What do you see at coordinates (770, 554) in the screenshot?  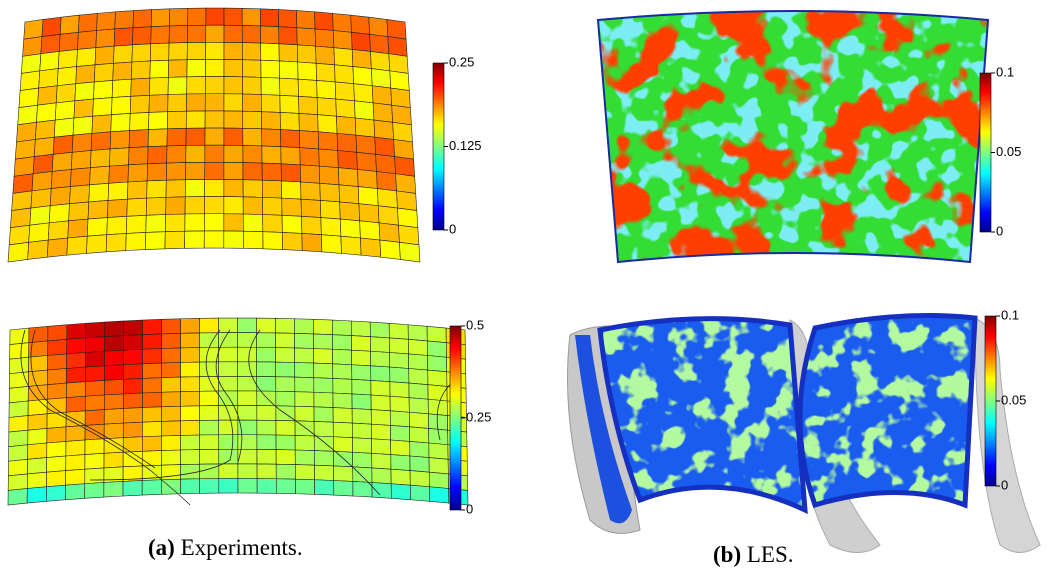 I see `caption-text: LES.` at bounding box center [770, 554].